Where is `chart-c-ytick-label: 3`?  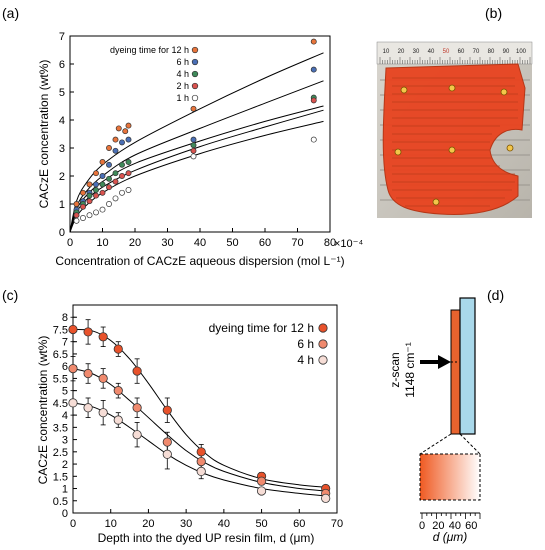
chart-c-ytick-label: 3 is located at coordinates (65, 441).